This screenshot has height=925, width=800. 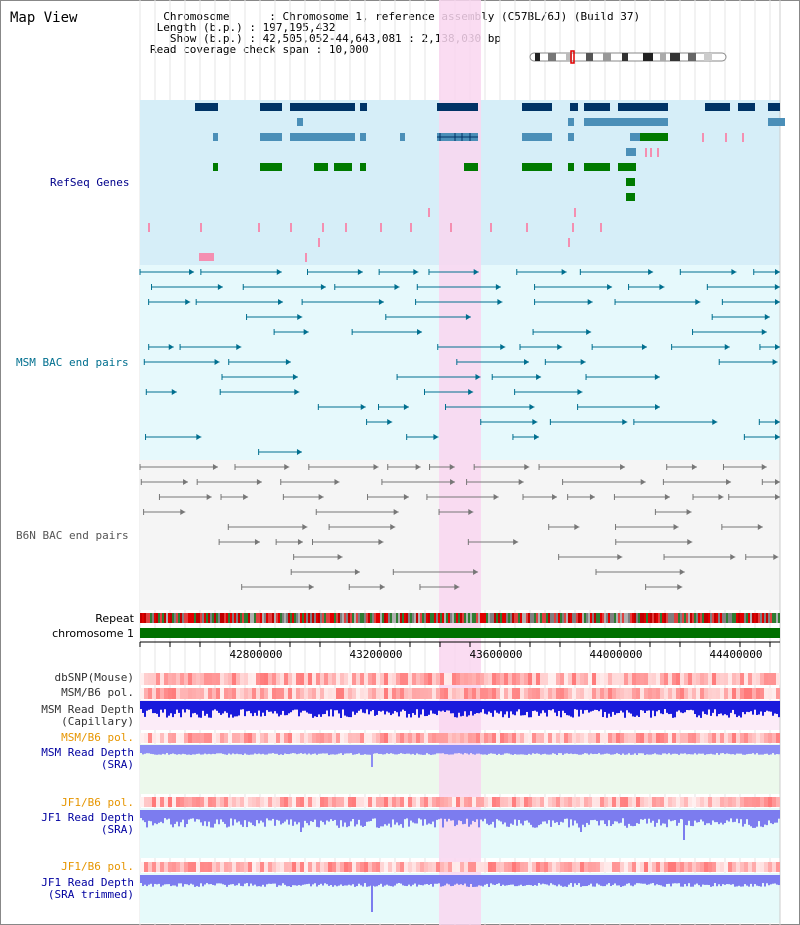 What do you see at coordinates (97, 802) in the screenshot?
I see `jf1-b6-pol-label-1: JF1/B6 pol.` at bounding box center [97, 802].